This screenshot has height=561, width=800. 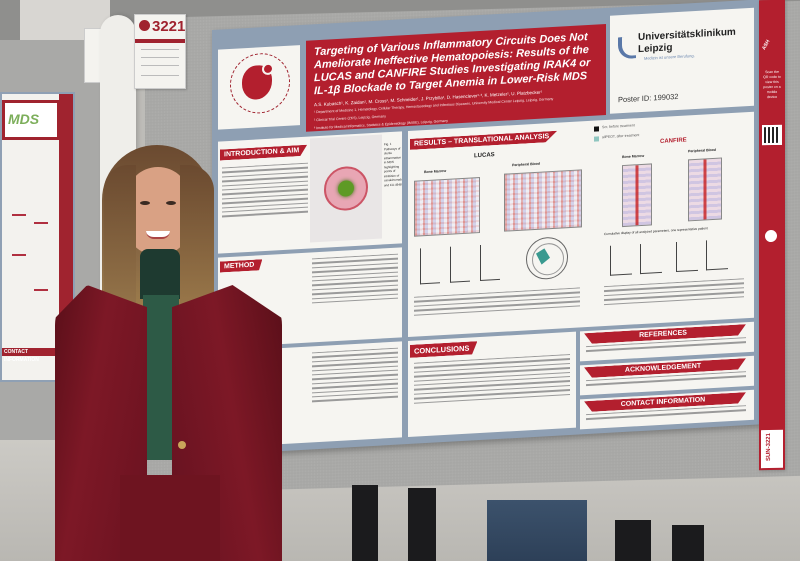 I want to click on session-code-tag: SUN-3221, so click(x=772, y=449).